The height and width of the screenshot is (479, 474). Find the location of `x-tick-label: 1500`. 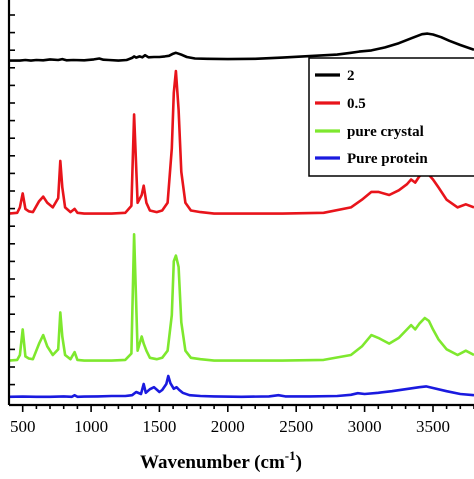

x-tick-label: 1500 is located at coordinates (159, 426).